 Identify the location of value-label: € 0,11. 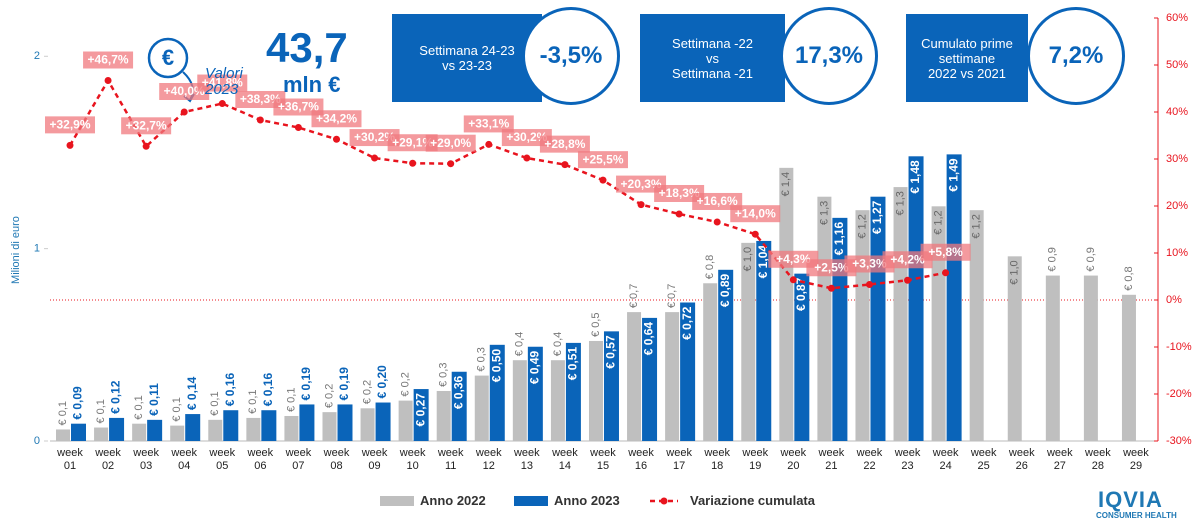
(154, 399).